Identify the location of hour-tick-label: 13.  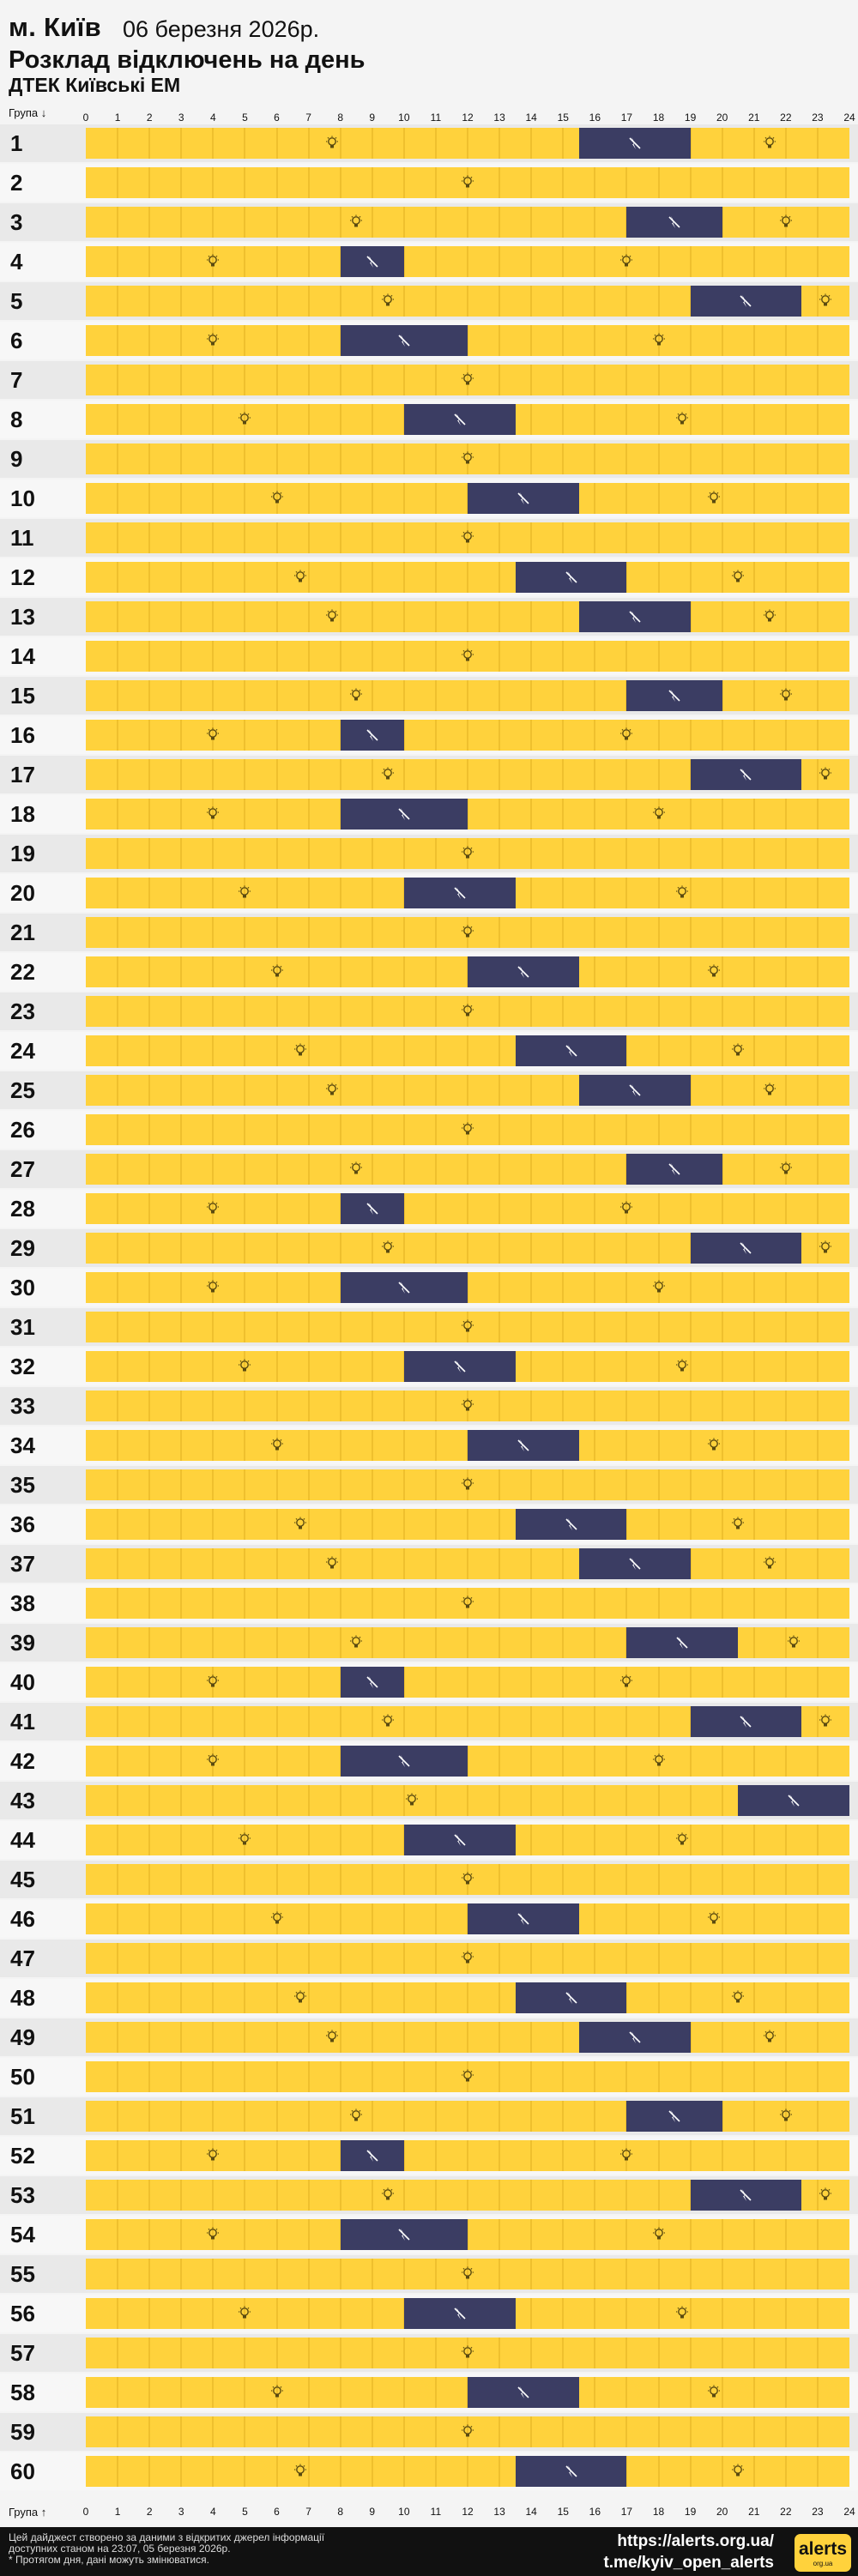
(499, 118).